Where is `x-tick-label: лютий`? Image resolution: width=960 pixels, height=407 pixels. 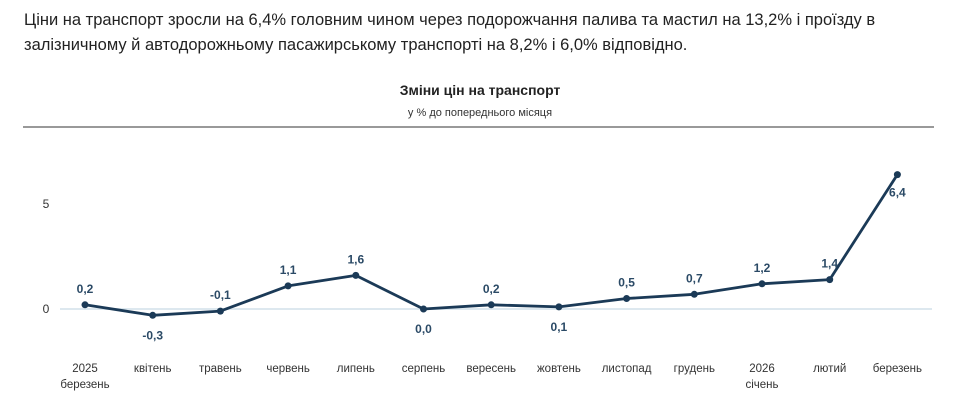
x-tick-label: лютий is located at coordinates (829, 369).